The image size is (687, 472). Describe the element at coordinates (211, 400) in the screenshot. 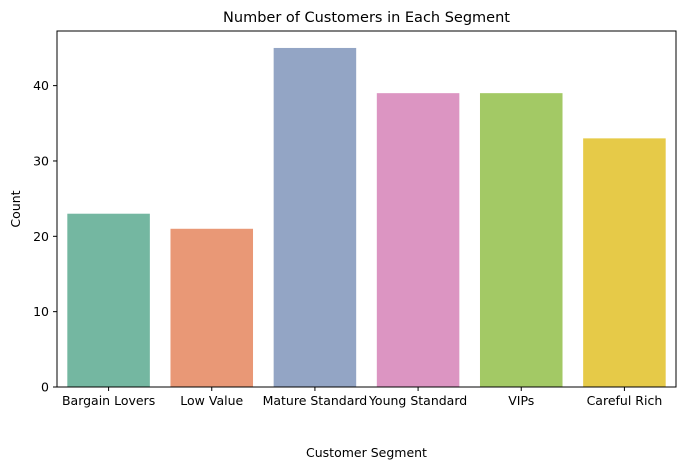

I see `x-tick-label: Low Value` at that location.